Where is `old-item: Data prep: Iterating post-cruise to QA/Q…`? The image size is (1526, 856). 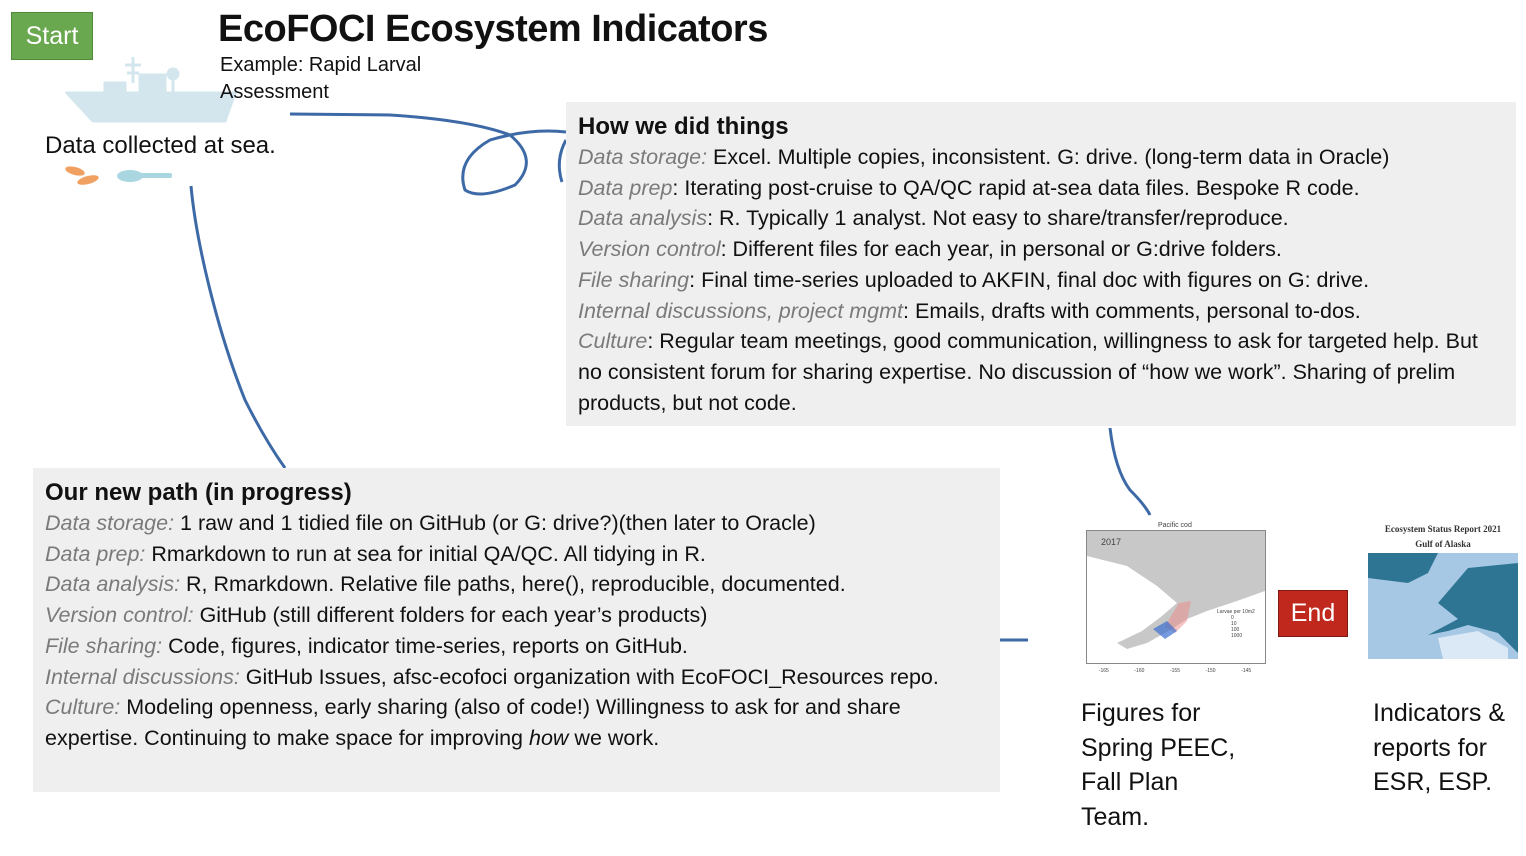
old-item: Data prep: Iterating post-cruise to QA/Q… is located at coordinates (1041, 188).